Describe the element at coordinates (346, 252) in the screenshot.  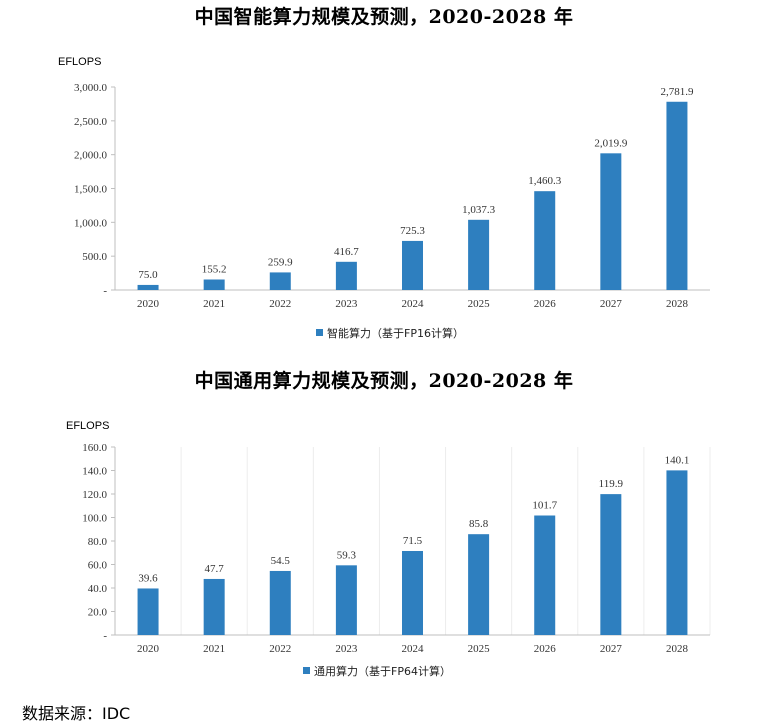
I see `data-label: 416.7` at that location.